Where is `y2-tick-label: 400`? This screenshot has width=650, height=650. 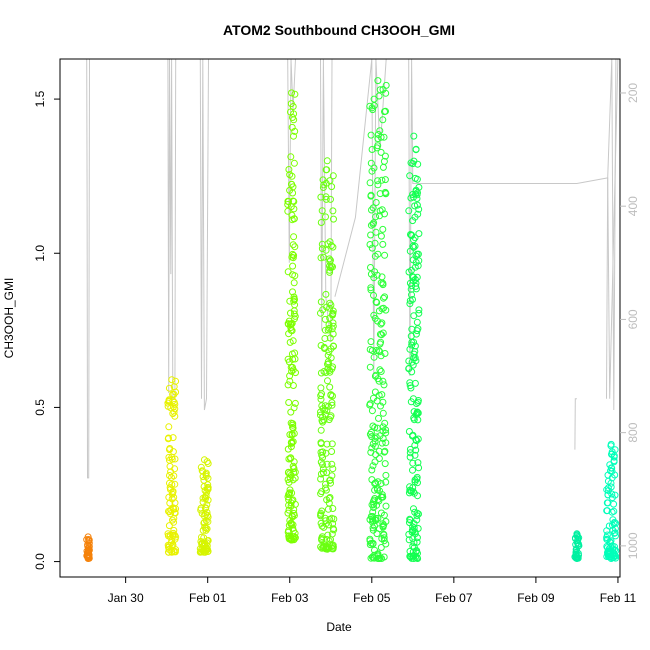 y2-tick-label: 400 is located at coordinates (633, 206).